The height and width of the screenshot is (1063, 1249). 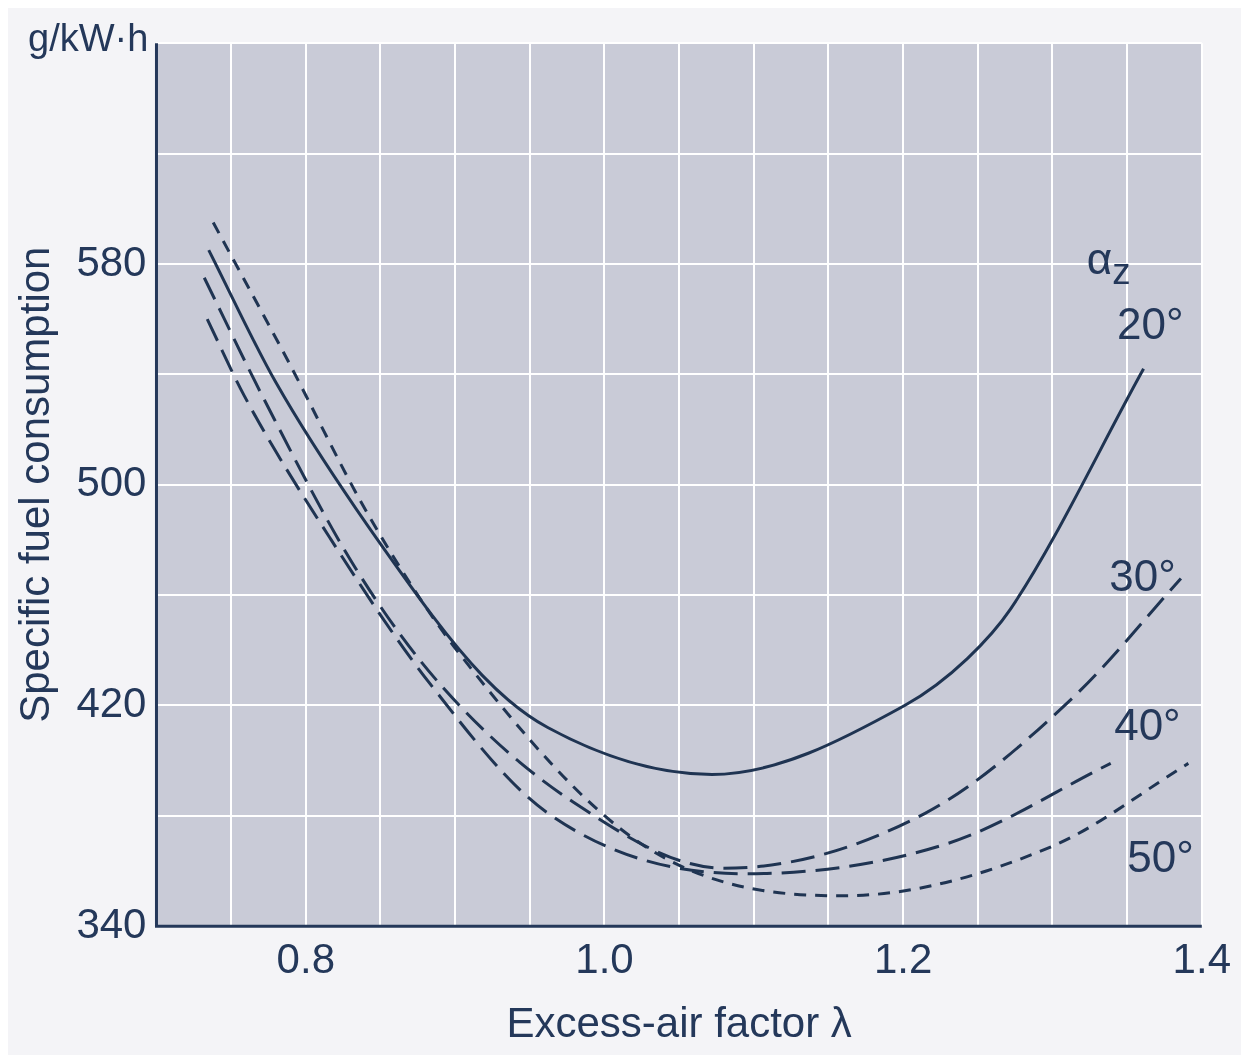 What do you see at coordinates (604, 958) in the screenshot?
I see `x-tick-label: 1.0` at bounding box center [604, 958].